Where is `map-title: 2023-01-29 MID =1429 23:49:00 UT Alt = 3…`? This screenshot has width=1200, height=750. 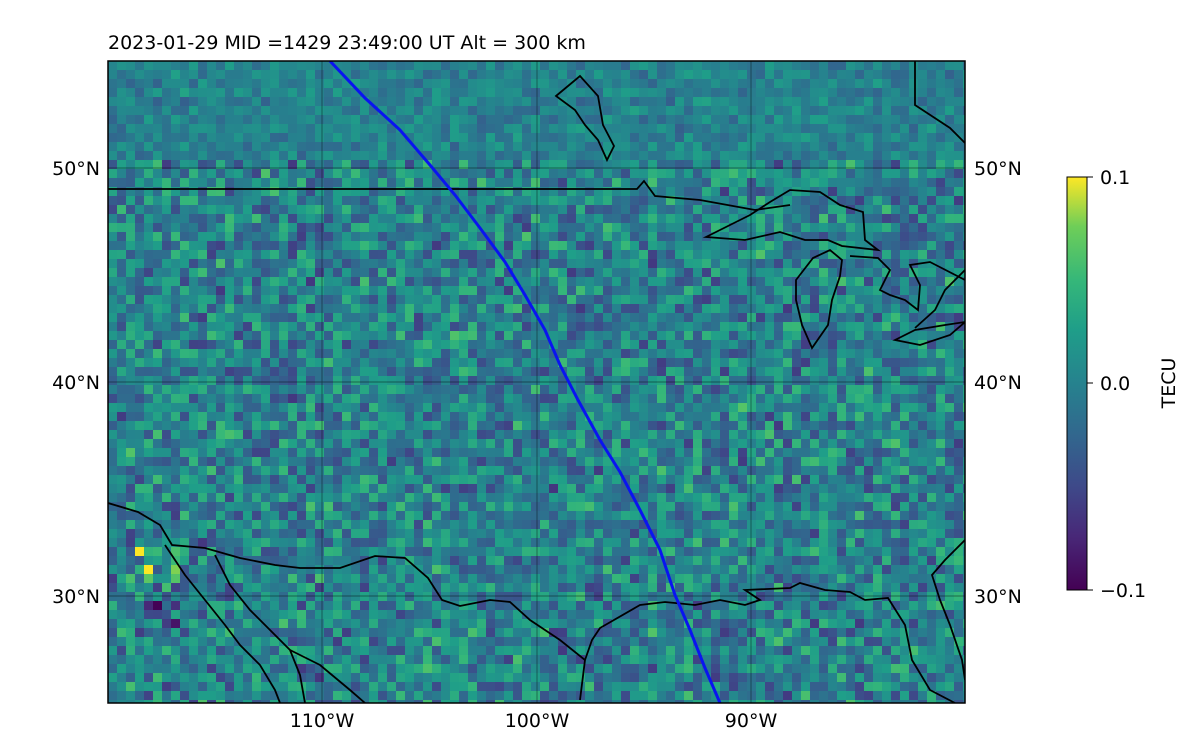
map-title: 2023-01-29 MID =1429 23:49:00 UT Alt = 3… is located at coordinates (347, 43).